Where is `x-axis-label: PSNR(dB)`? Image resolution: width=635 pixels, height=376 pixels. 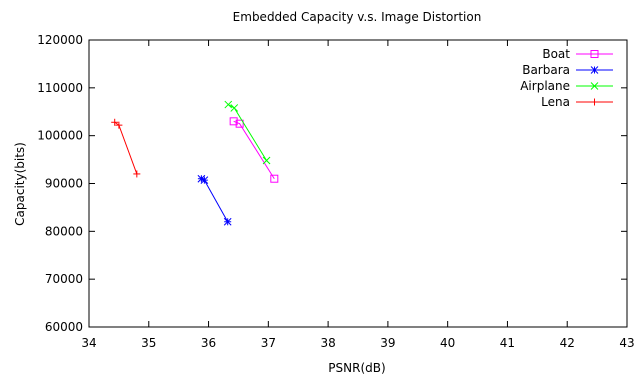
x-axis-label: PSNR(dB) is located at coordinates (356, 368).